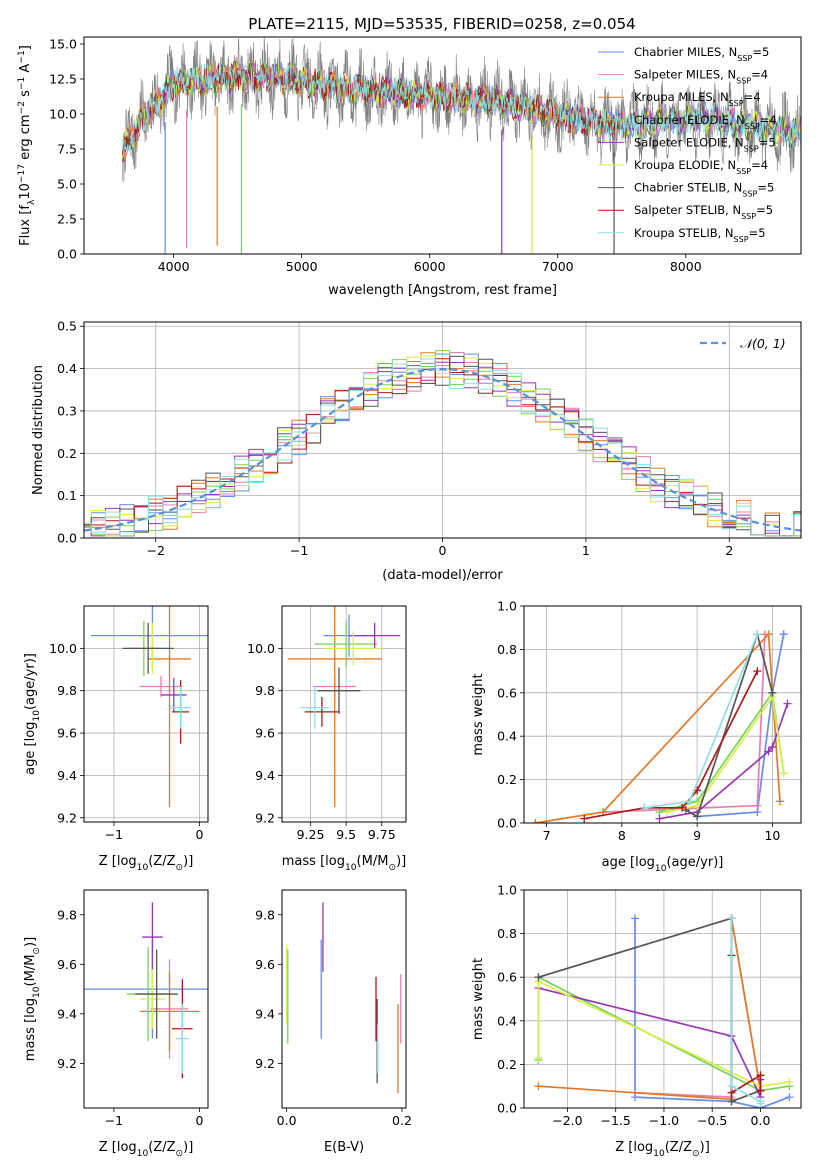  I want to click on x-tick-label: −0.5, so click(712, 1120).